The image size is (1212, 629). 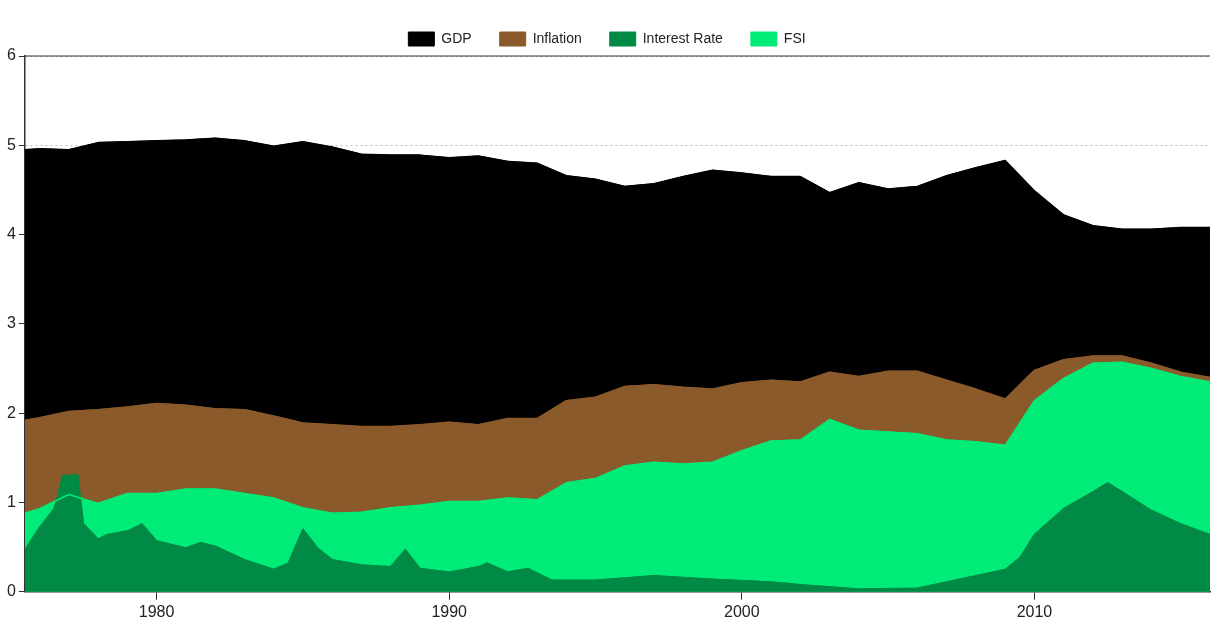 I want to click on x-tick-label: 2000, so click(x=742, y=611).